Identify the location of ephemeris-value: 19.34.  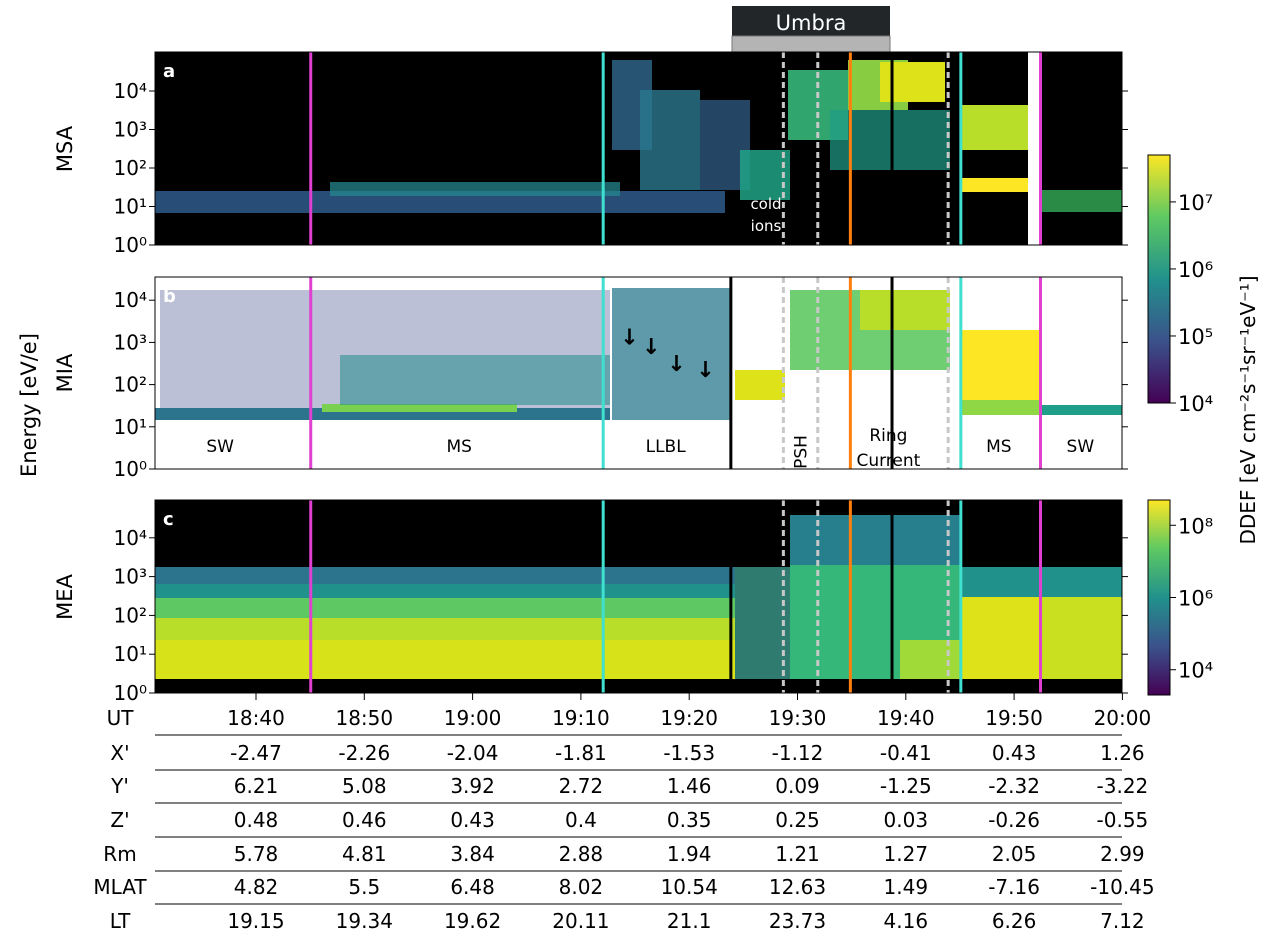
(364, 921).